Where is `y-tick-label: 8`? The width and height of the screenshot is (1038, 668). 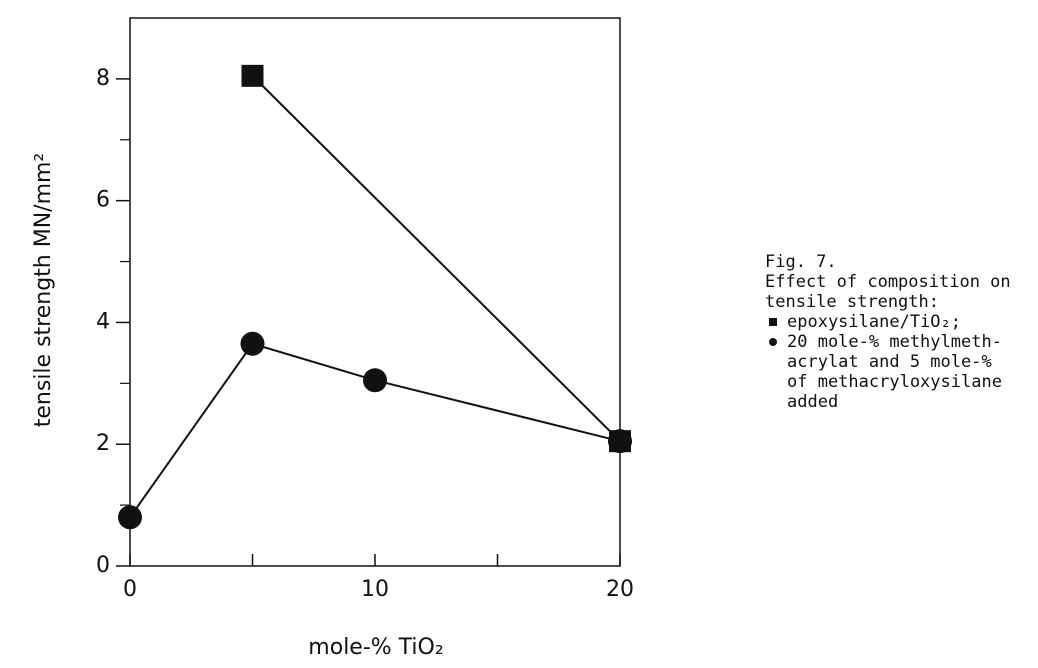 y-tick-label: 8 is located at coordinates (103, 78).